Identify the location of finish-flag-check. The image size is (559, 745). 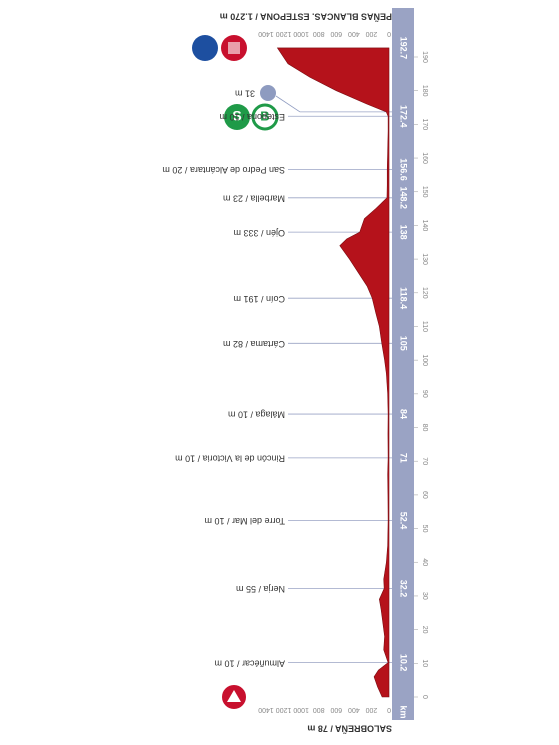
(234, 48).